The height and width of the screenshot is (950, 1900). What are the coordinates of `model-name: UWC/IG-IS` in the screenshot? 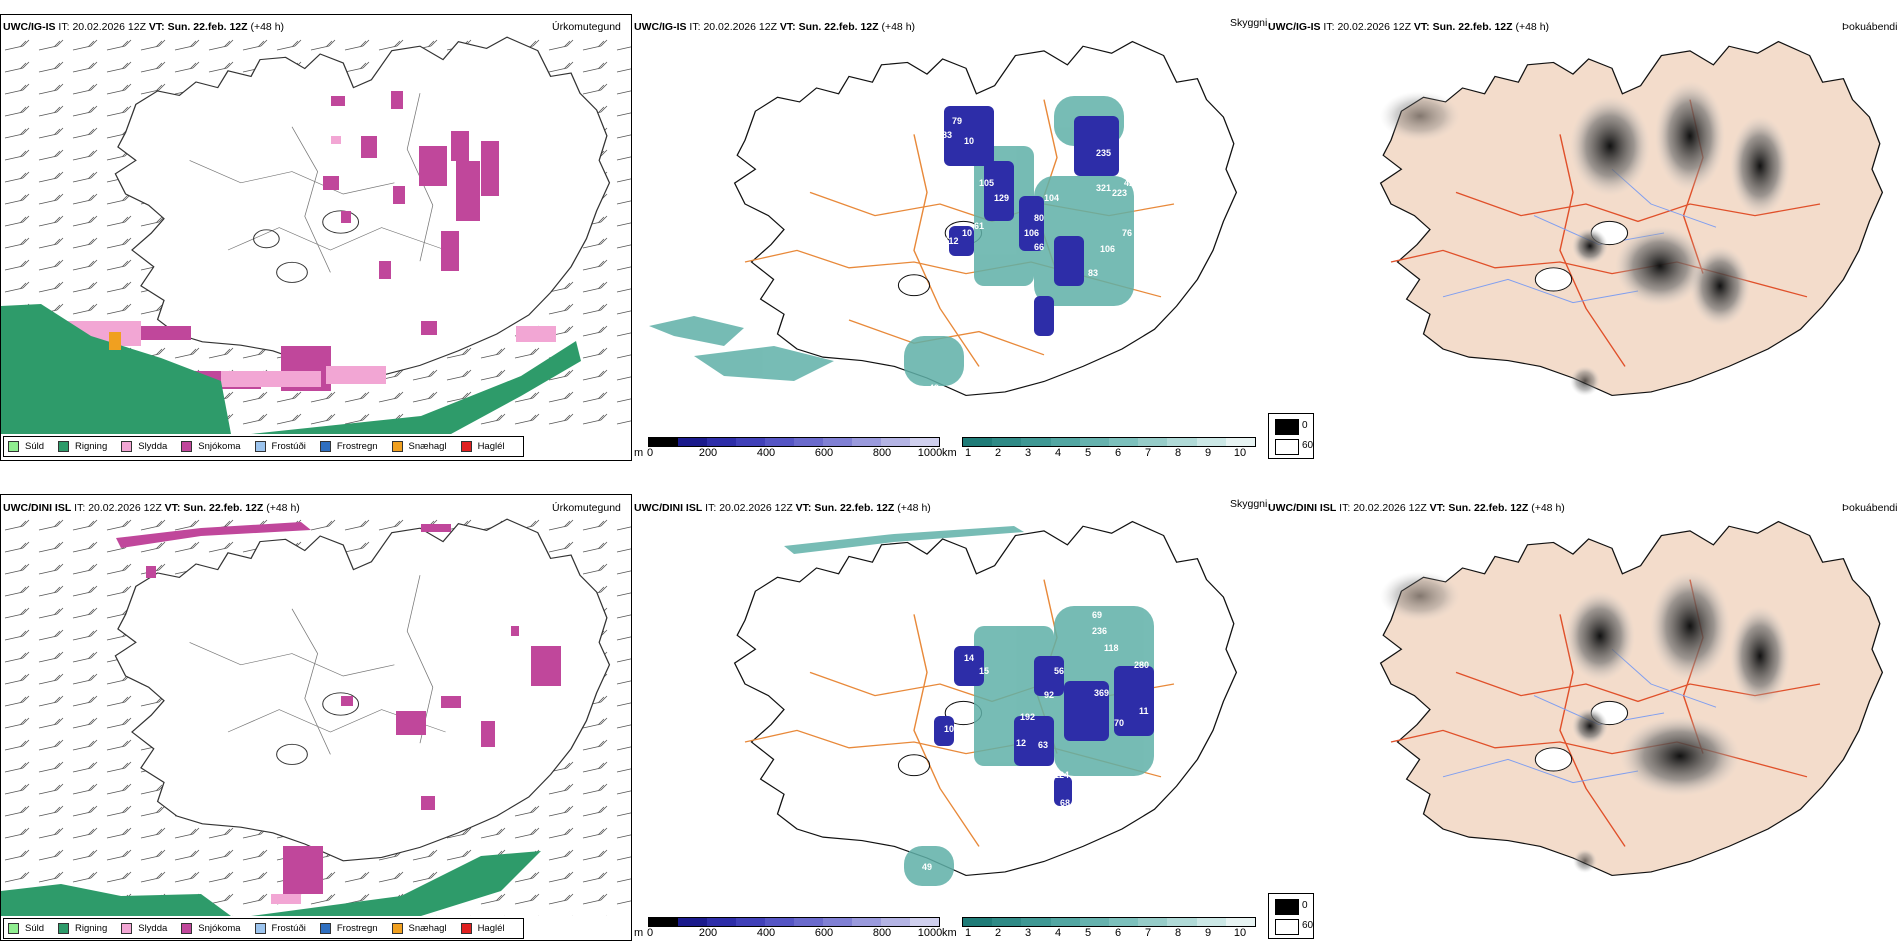 It's located at (29, 27).